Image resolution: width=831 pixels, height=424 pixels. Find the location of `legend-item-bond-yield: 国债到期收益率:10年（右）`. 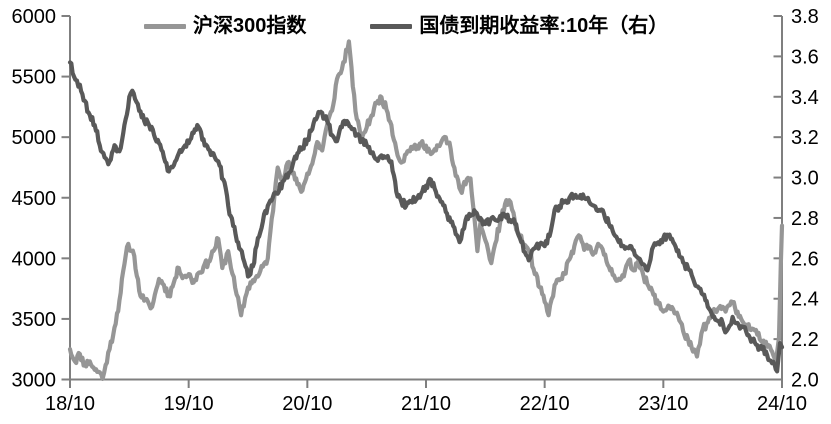

legend-item-bond-yield: 国债到期收益率:10年（右） is located at coordinates (519, 26).